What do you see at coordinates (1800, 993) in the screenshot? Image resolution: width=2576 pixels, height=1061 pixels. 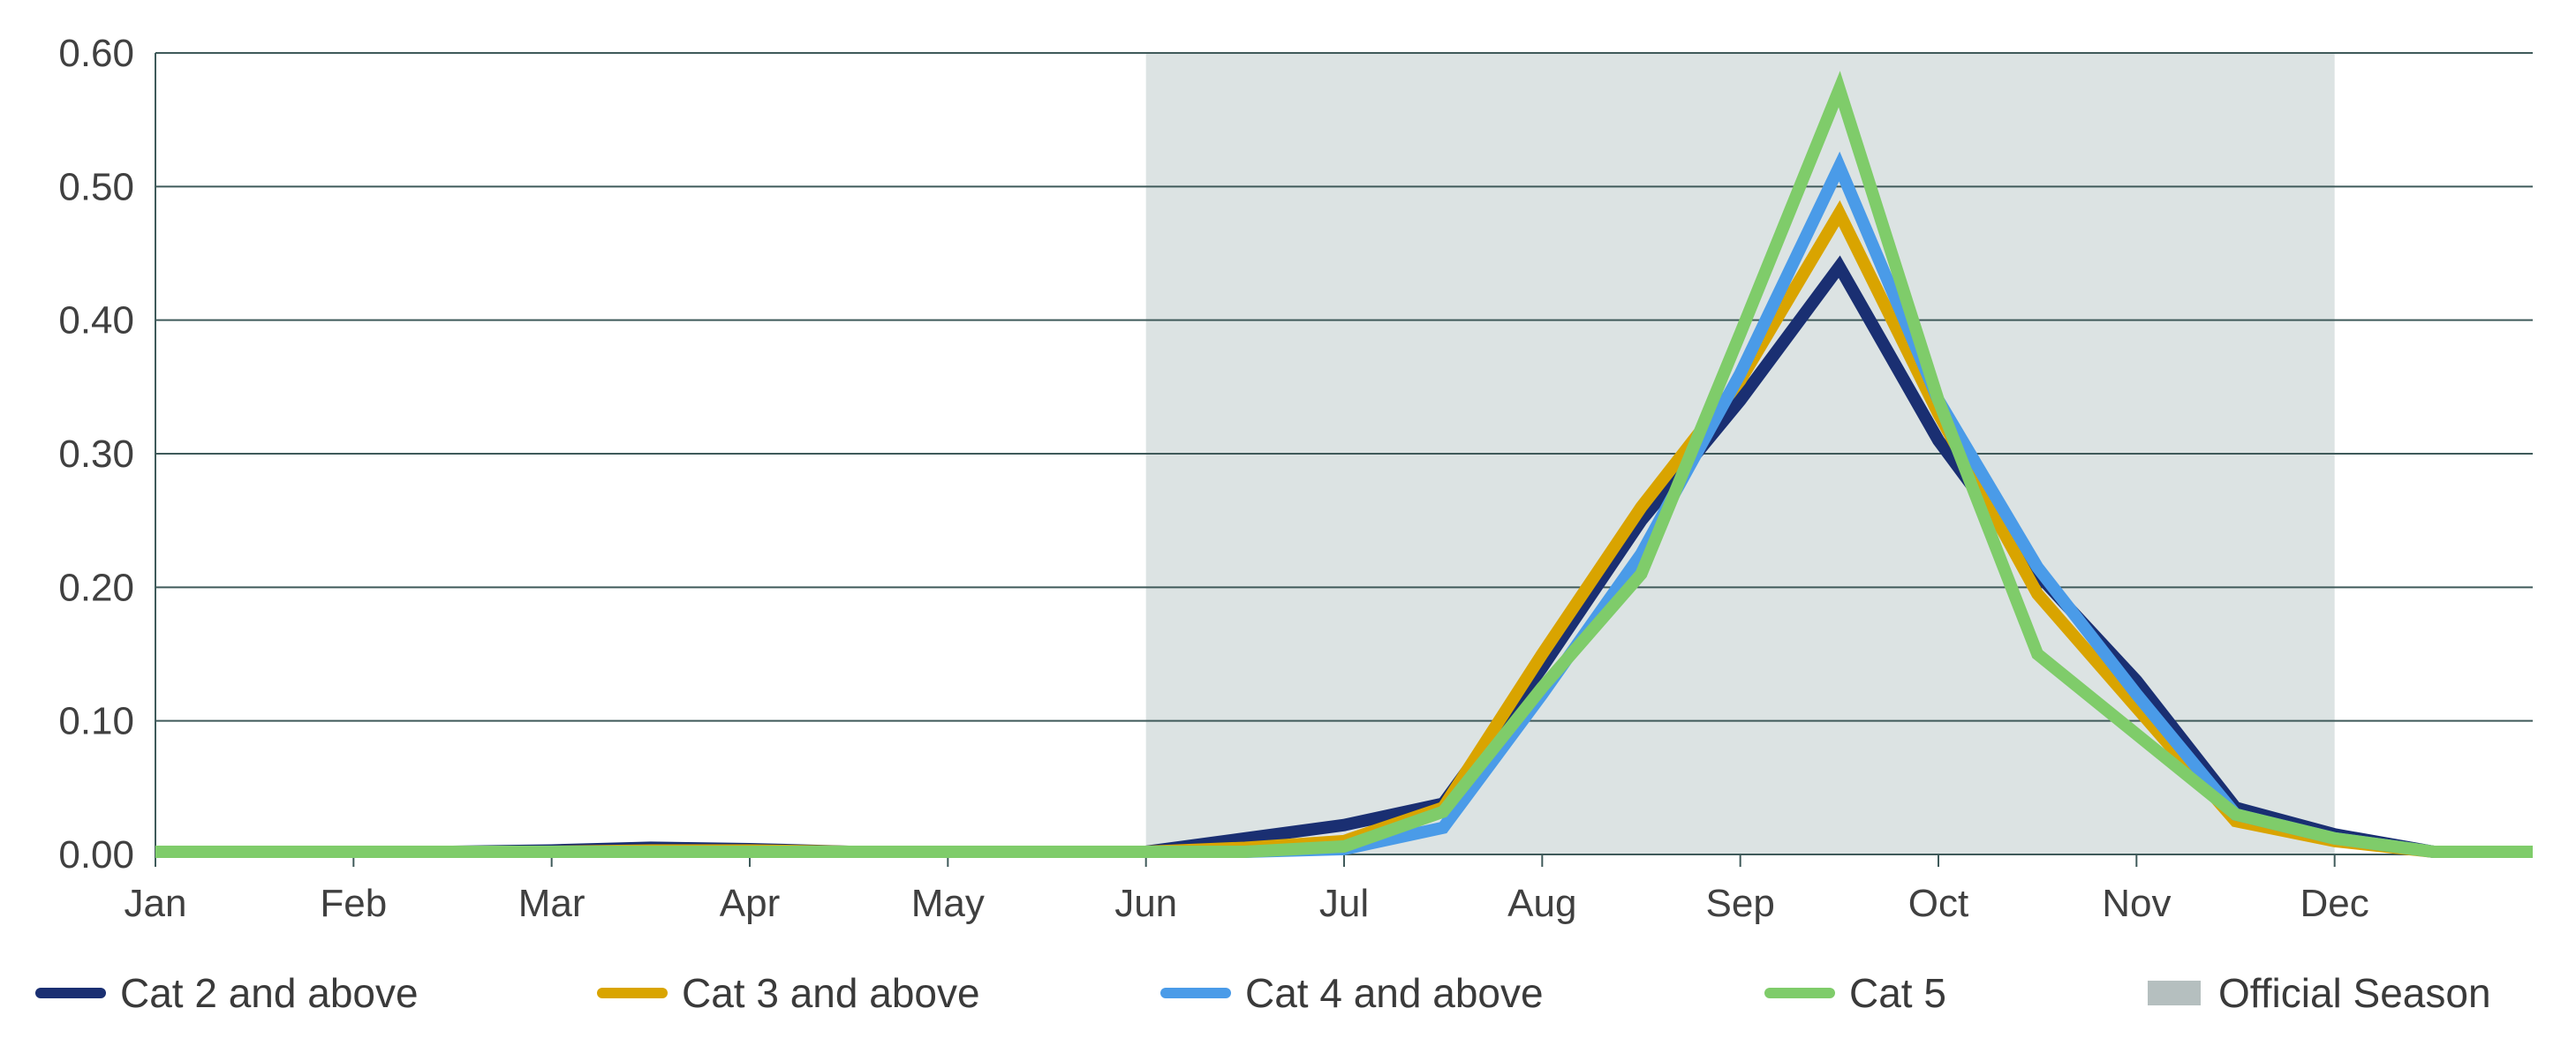 I see `legend-swatch-cat5` at bounding box center [1800, 993].